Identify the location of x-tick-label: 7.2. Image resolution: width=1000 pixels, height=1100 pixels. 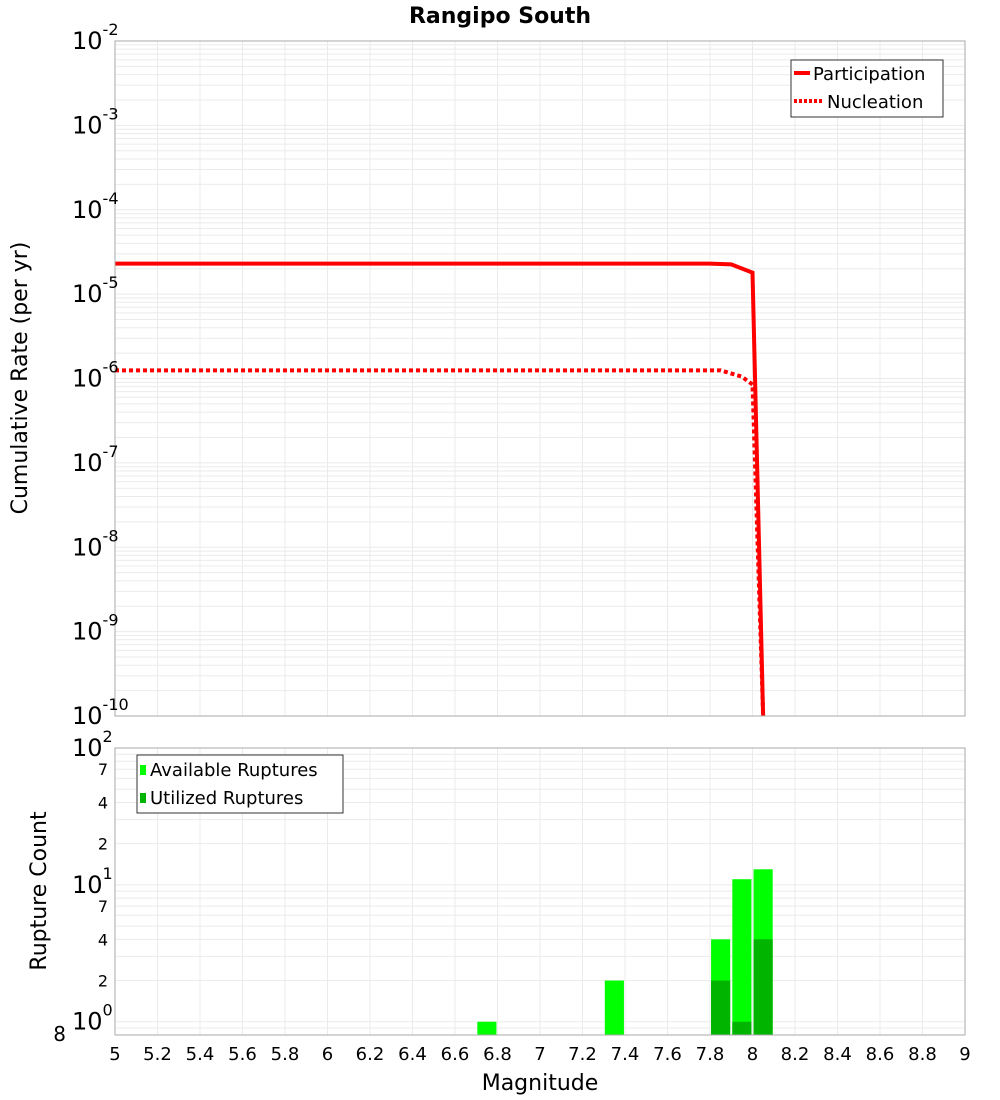
(582, 1054).